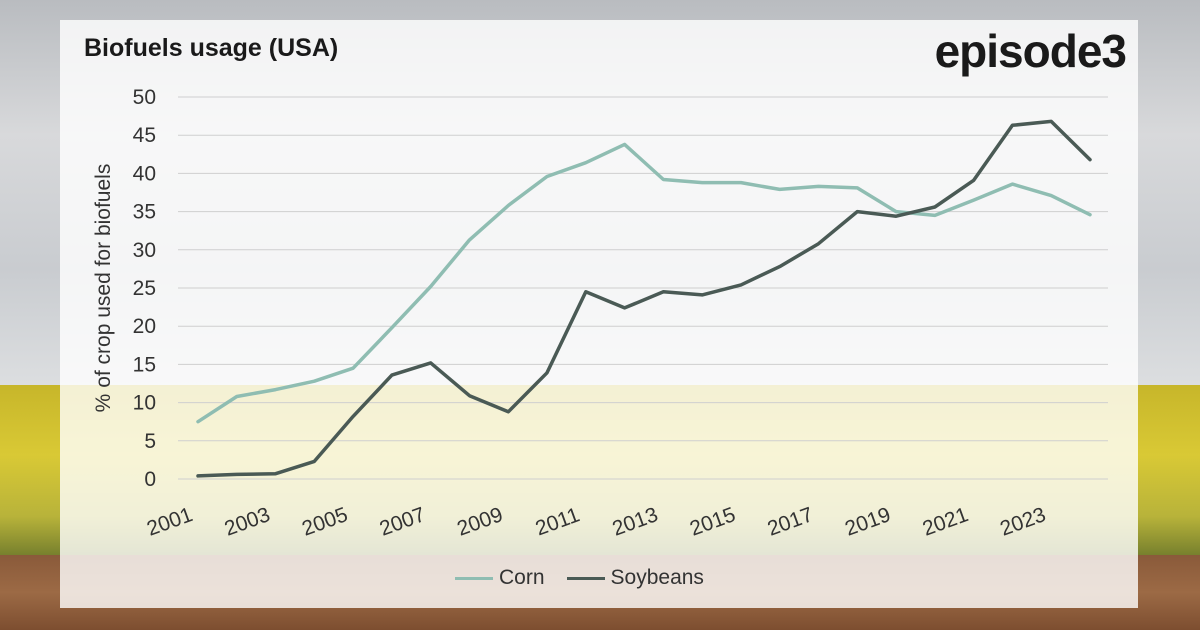 Image resolution: width=1200 pixels, height=630 pixels. What do you see at coordinates (868, 522) in the screenshot?
I see `x-tick-label-2019: 2019` at bounding box center [868, 522].